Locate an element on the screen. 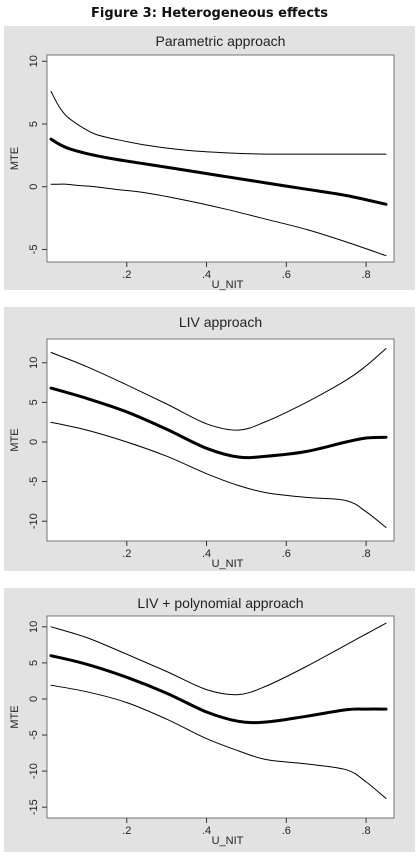 The image size is (419, 861). chart-title: LIV approach is located at coordinates (220, 322).